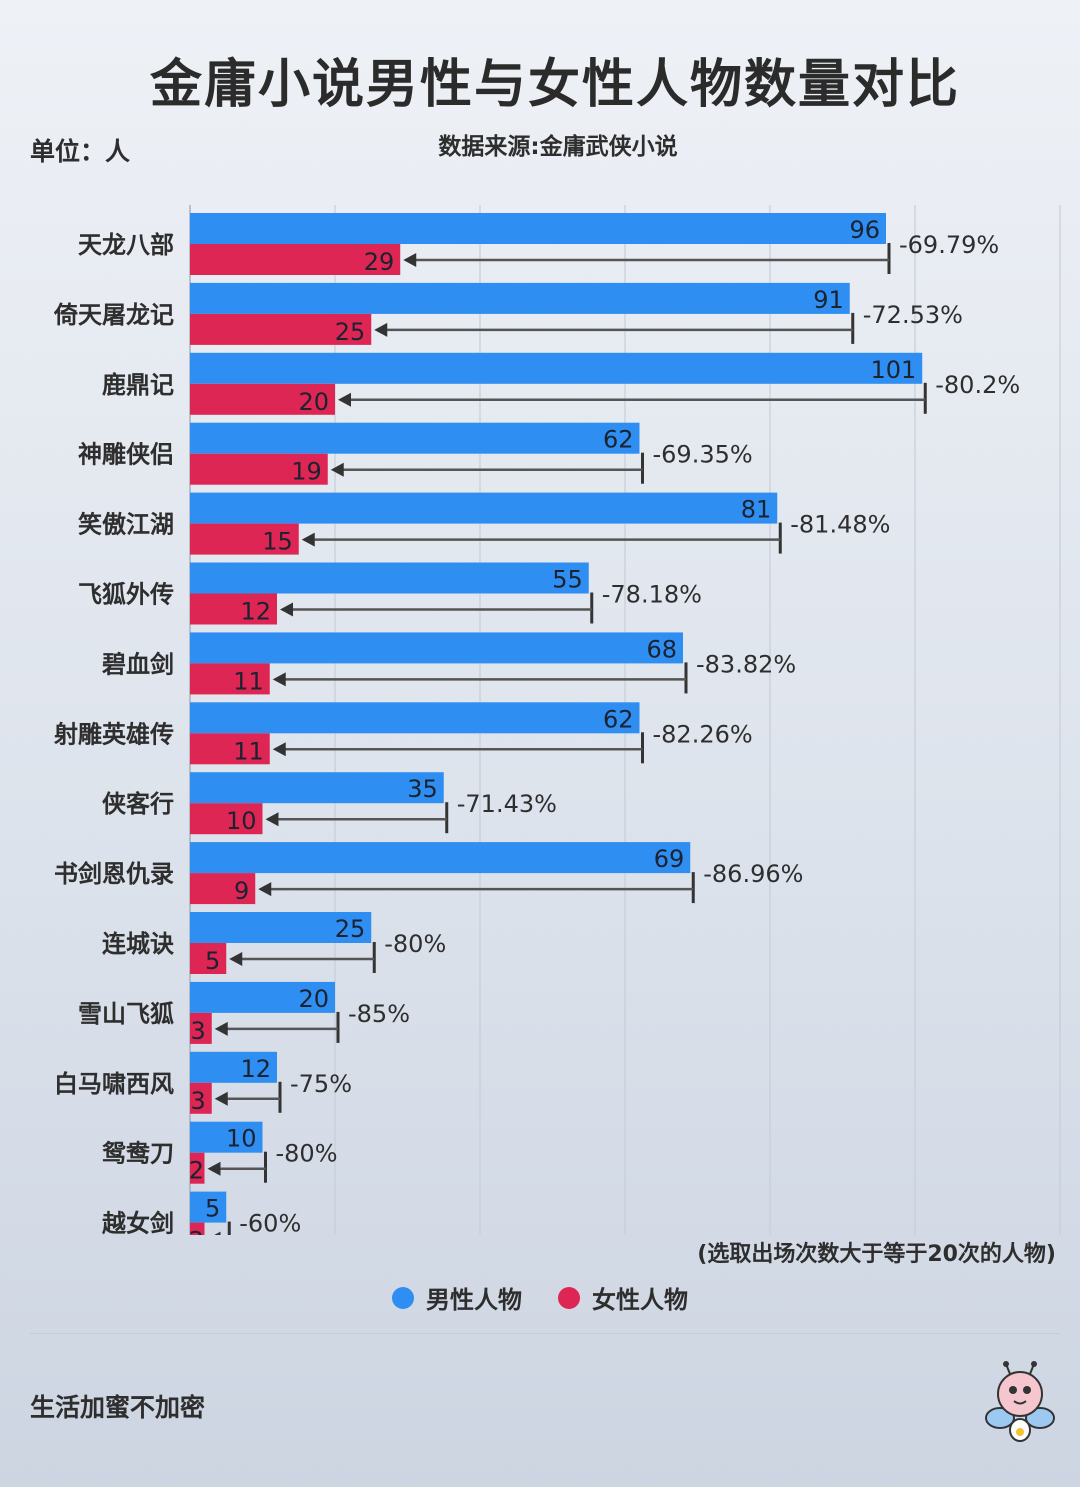  What do you see at coordinates (1020, 1401) in the screenshot?
I see `bee-mascot-icon` at bounding box center [1020, 1401].